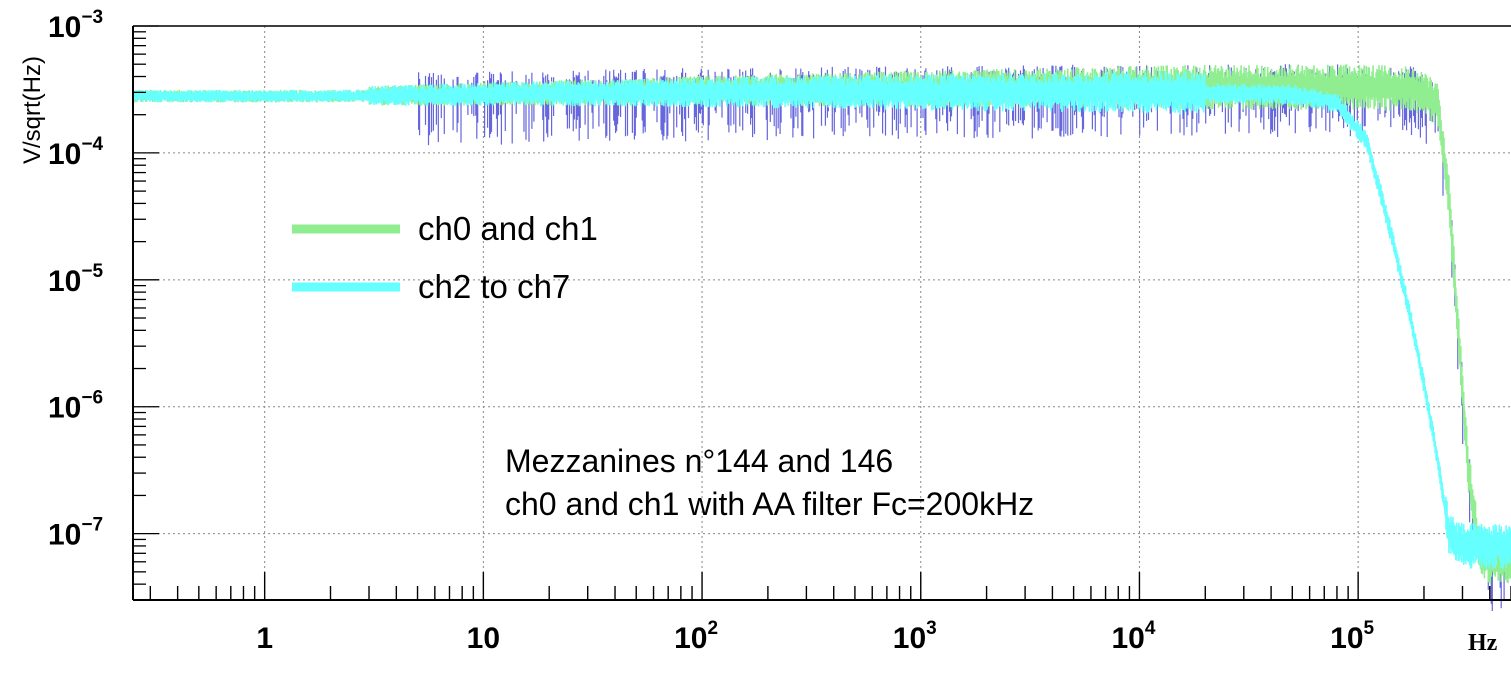 This screenshot has width=1511, height=677. What do you see at coordinates (931, 628) in the screenshot?
I see `x-tick-label-exponent: 3` at bounding box center [931, 628].